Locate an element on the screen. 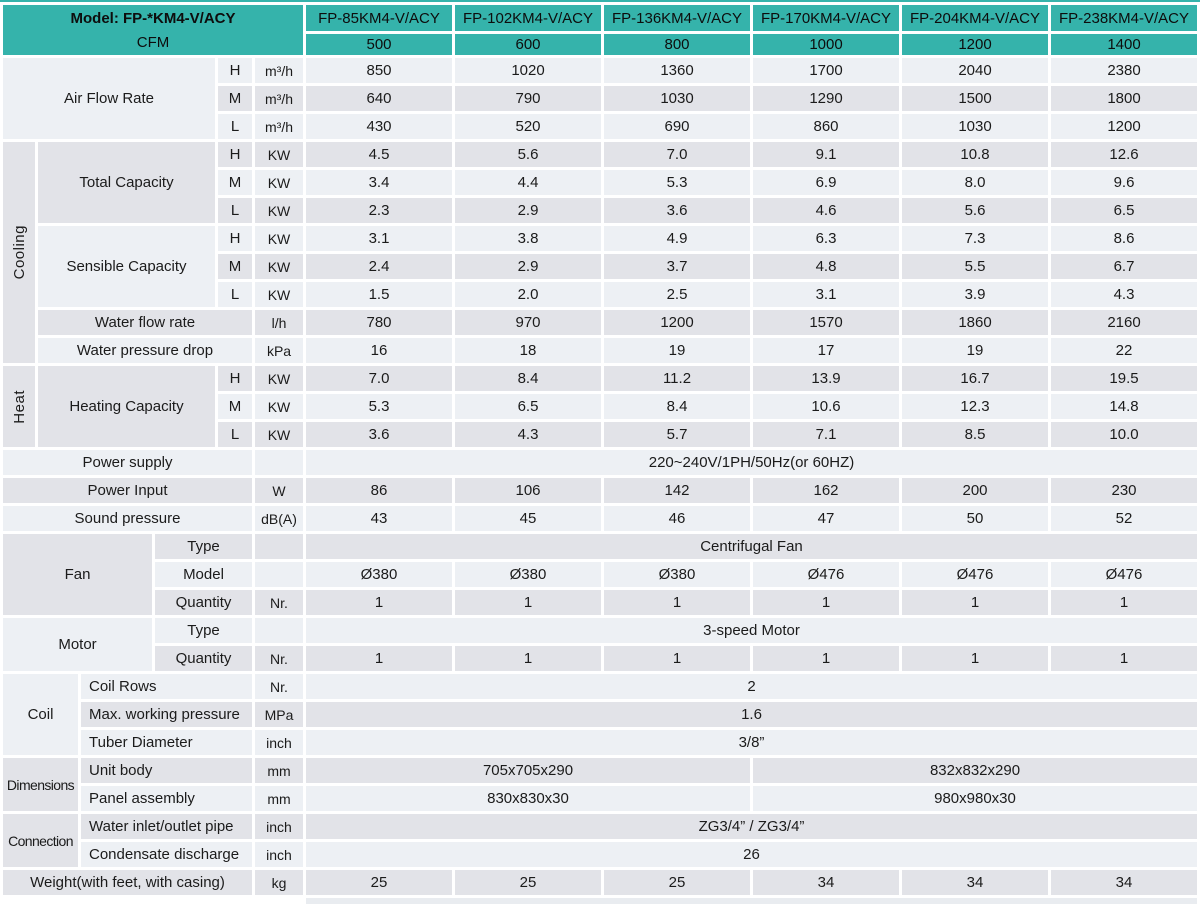 This screenshot has height=911, width=1200. merged-value-cell: ZG3/4” / ZG3/4” is located at coordinates (751, 826).